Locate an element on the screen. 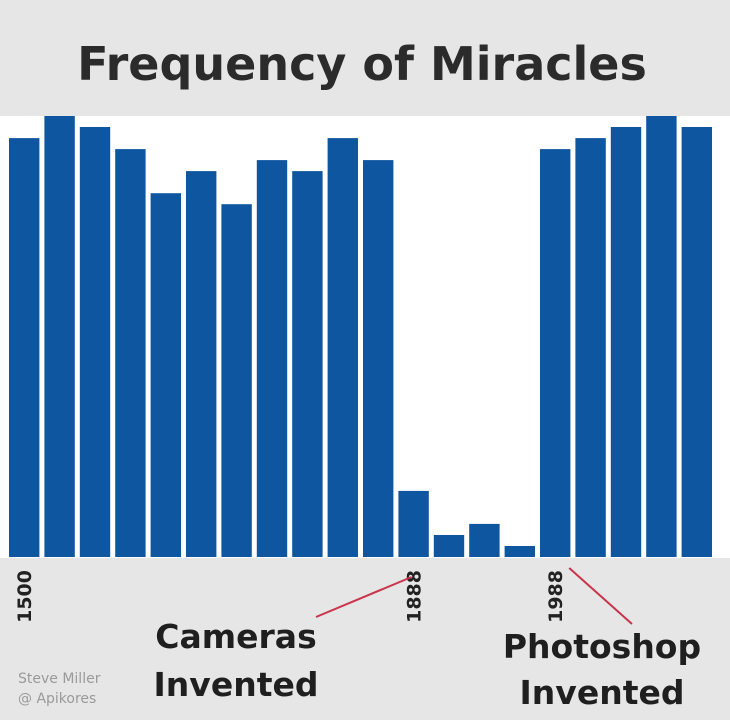  x-tick-label-1500: 1500 is located at coordinates (25, 596).